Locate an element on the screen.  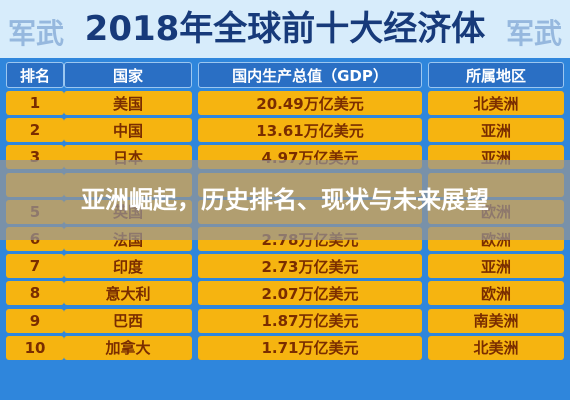
table-cell: 意大利 is located at coordinates (128, 293).